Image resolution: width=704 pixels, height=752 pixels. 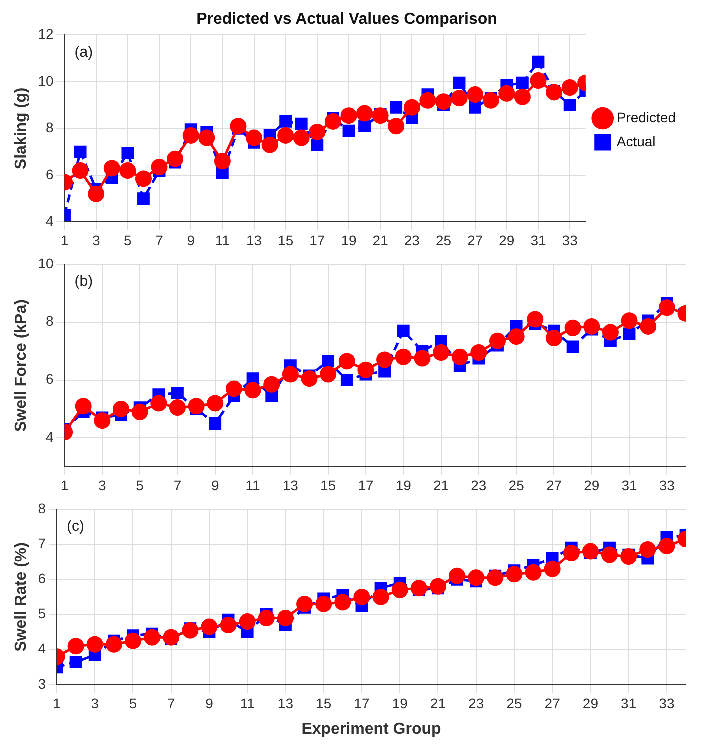 I want to click on annotation: (c), so click(x=75, y=527).